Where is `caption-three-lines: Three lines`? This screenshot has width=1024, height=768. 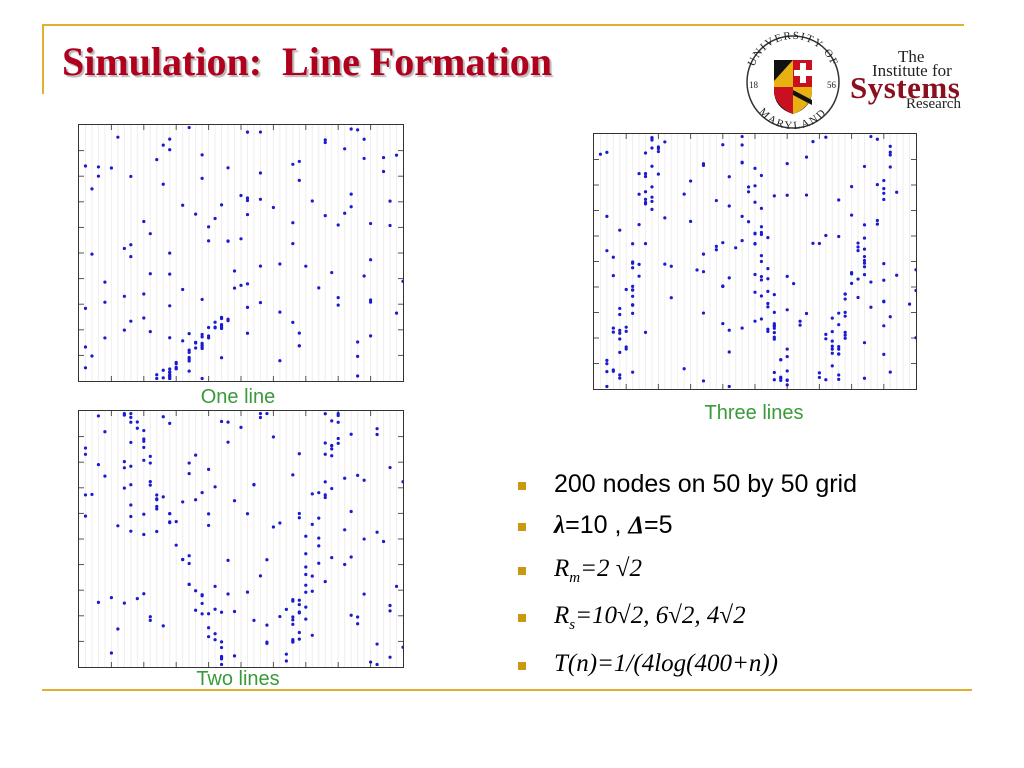 caption-three-lines: Three lines is located at coordinates (754, 413).